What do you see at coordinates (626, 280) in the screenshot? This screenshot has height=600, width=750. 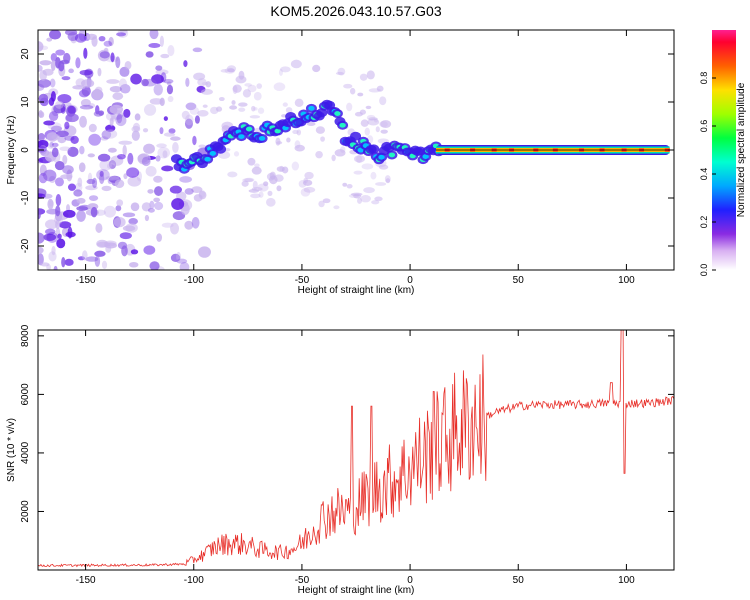 I see `x-tick-label: 100` at bounding box center [626, 280].